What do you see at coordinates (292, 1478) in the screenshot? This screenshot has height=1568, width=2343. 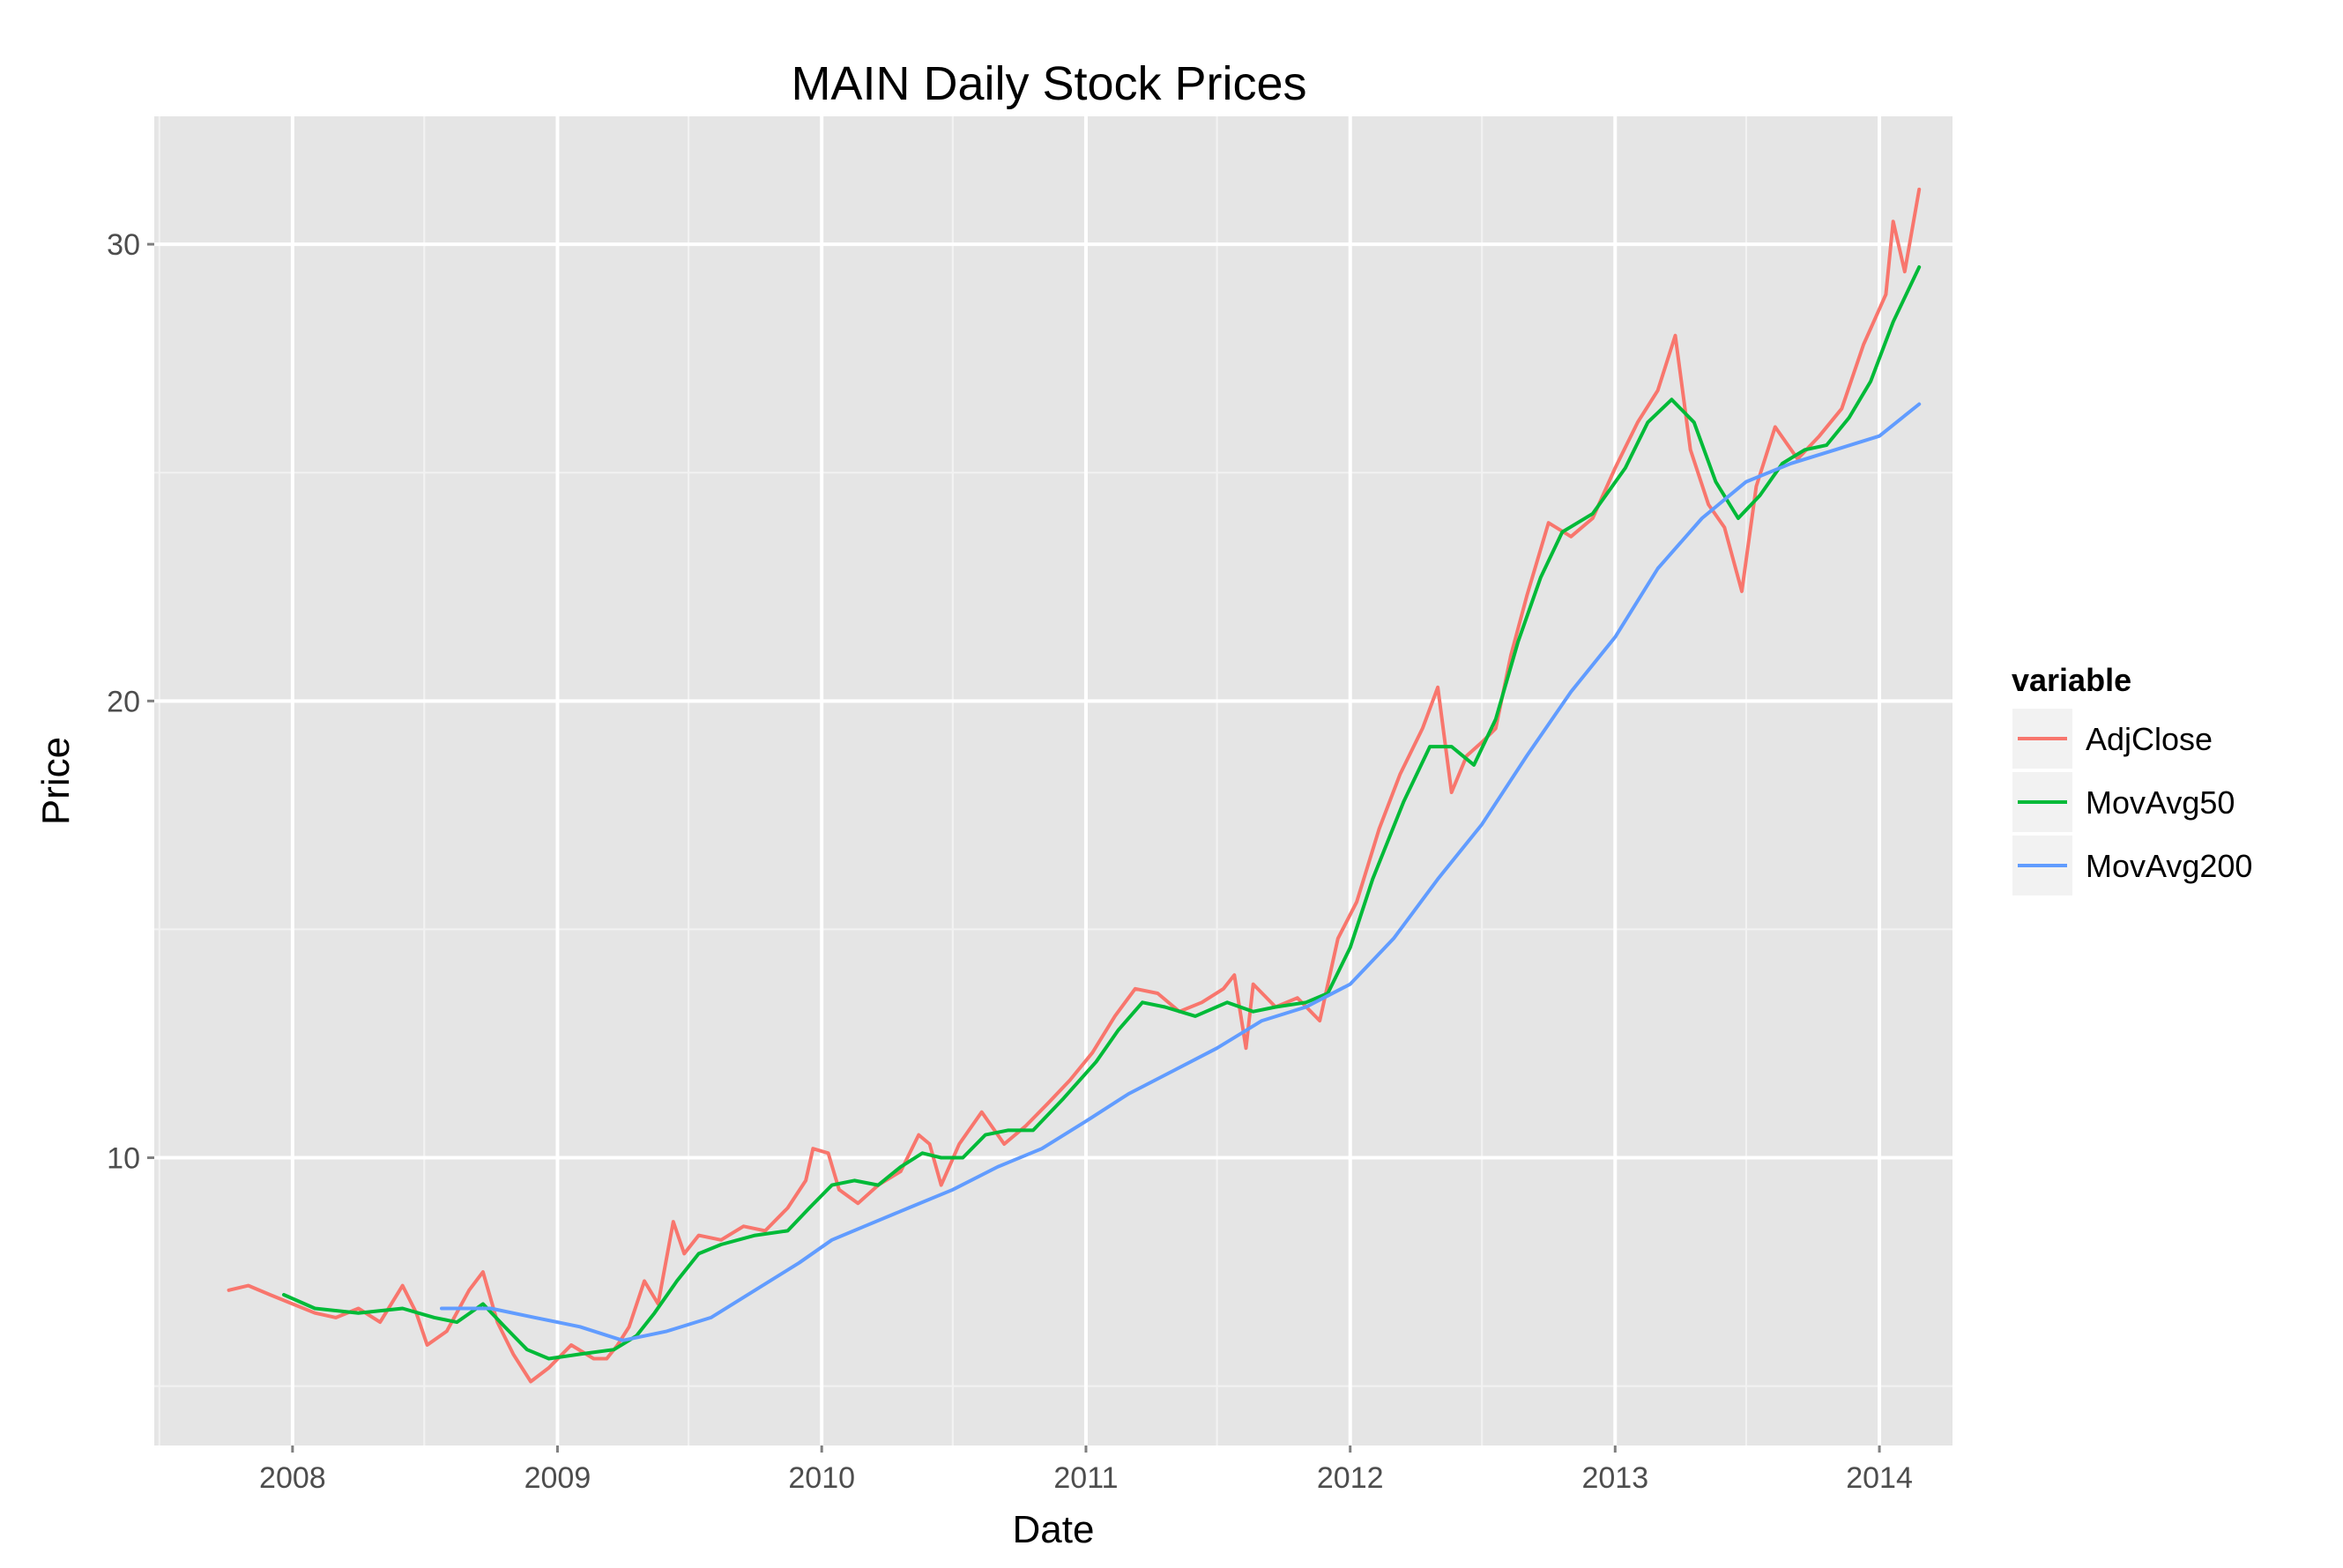 I see `x-tick-label: 2008` at bounding box center [292, 1478].